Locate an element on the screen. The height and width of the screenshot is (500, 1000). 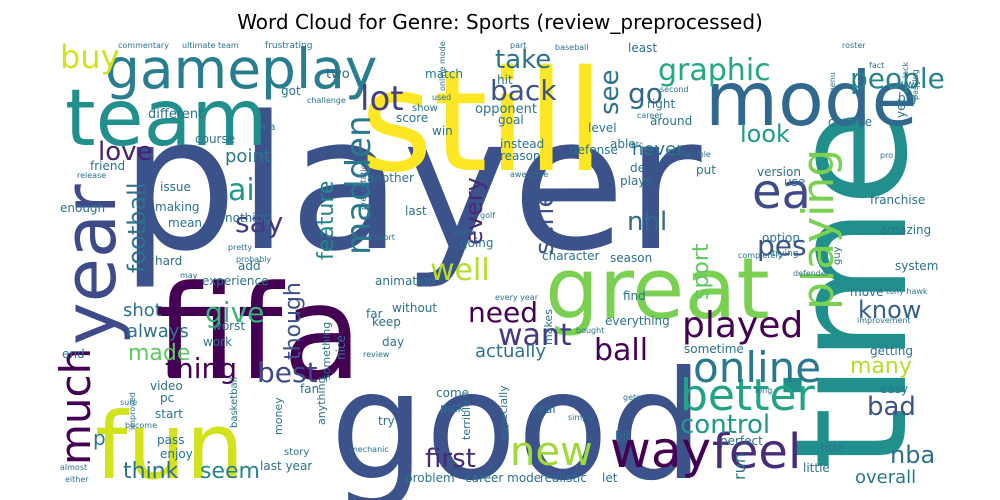
word-without: without is located at coordinates (414, 308).